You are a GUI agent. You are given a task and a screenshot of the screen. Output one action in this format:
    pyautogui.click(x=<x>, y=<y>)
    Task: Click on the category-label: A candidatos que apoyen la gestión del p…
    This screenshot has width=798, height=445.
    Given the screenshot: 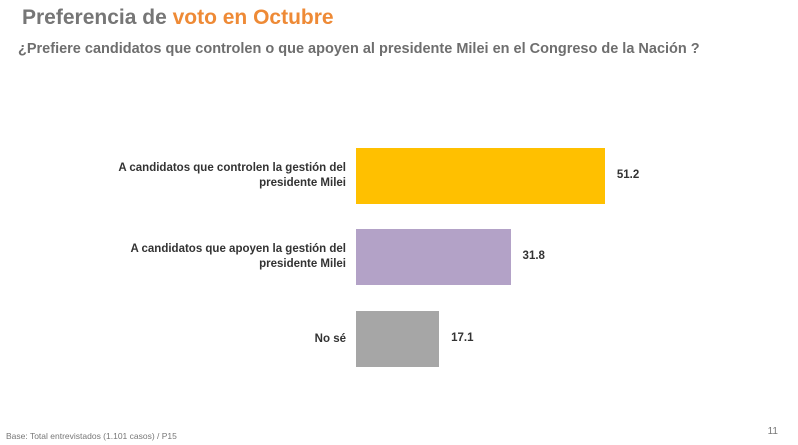 What is the action you would take?
    pyautogui.click(x=238, y=256)
    